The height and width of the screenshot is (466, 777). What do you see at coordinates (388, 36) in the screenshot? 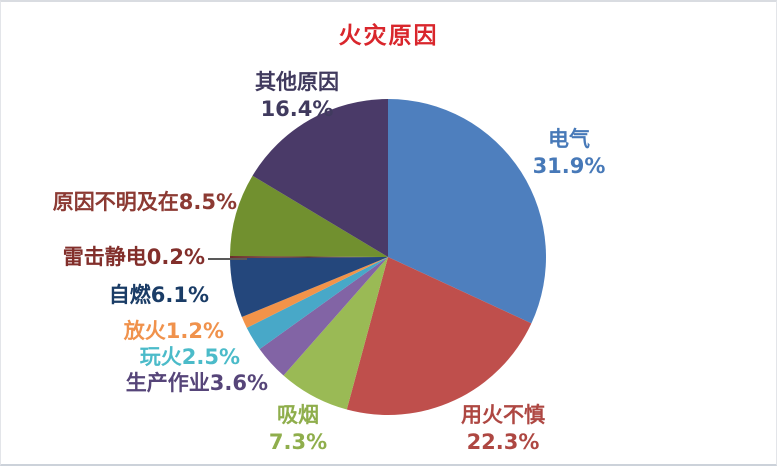
I see `chart-title: 火灾原因` at bounding box center [388, 36].